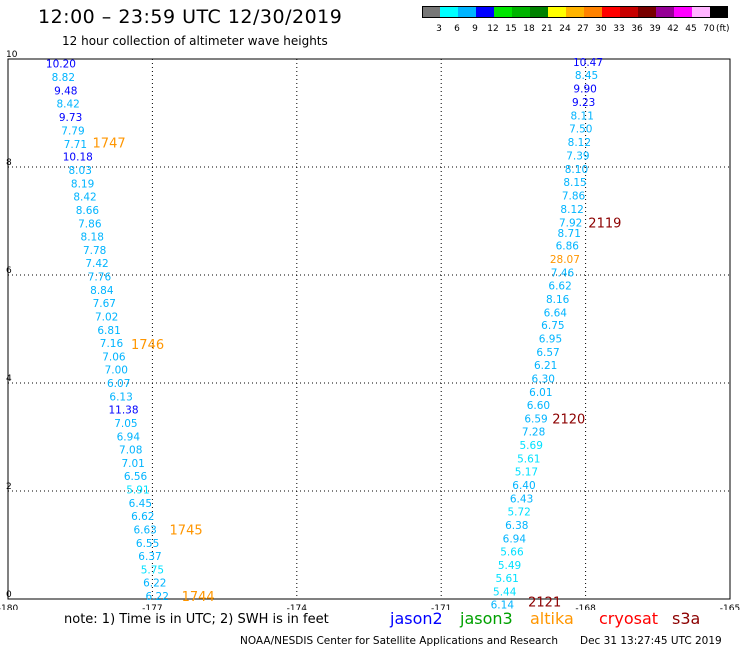 This screenshot has height=650, width=740. What do you see at coordinates (568, 246) in the screenshot?
I see `wave-height-value: 6.86` at bounding box center [568, 246].